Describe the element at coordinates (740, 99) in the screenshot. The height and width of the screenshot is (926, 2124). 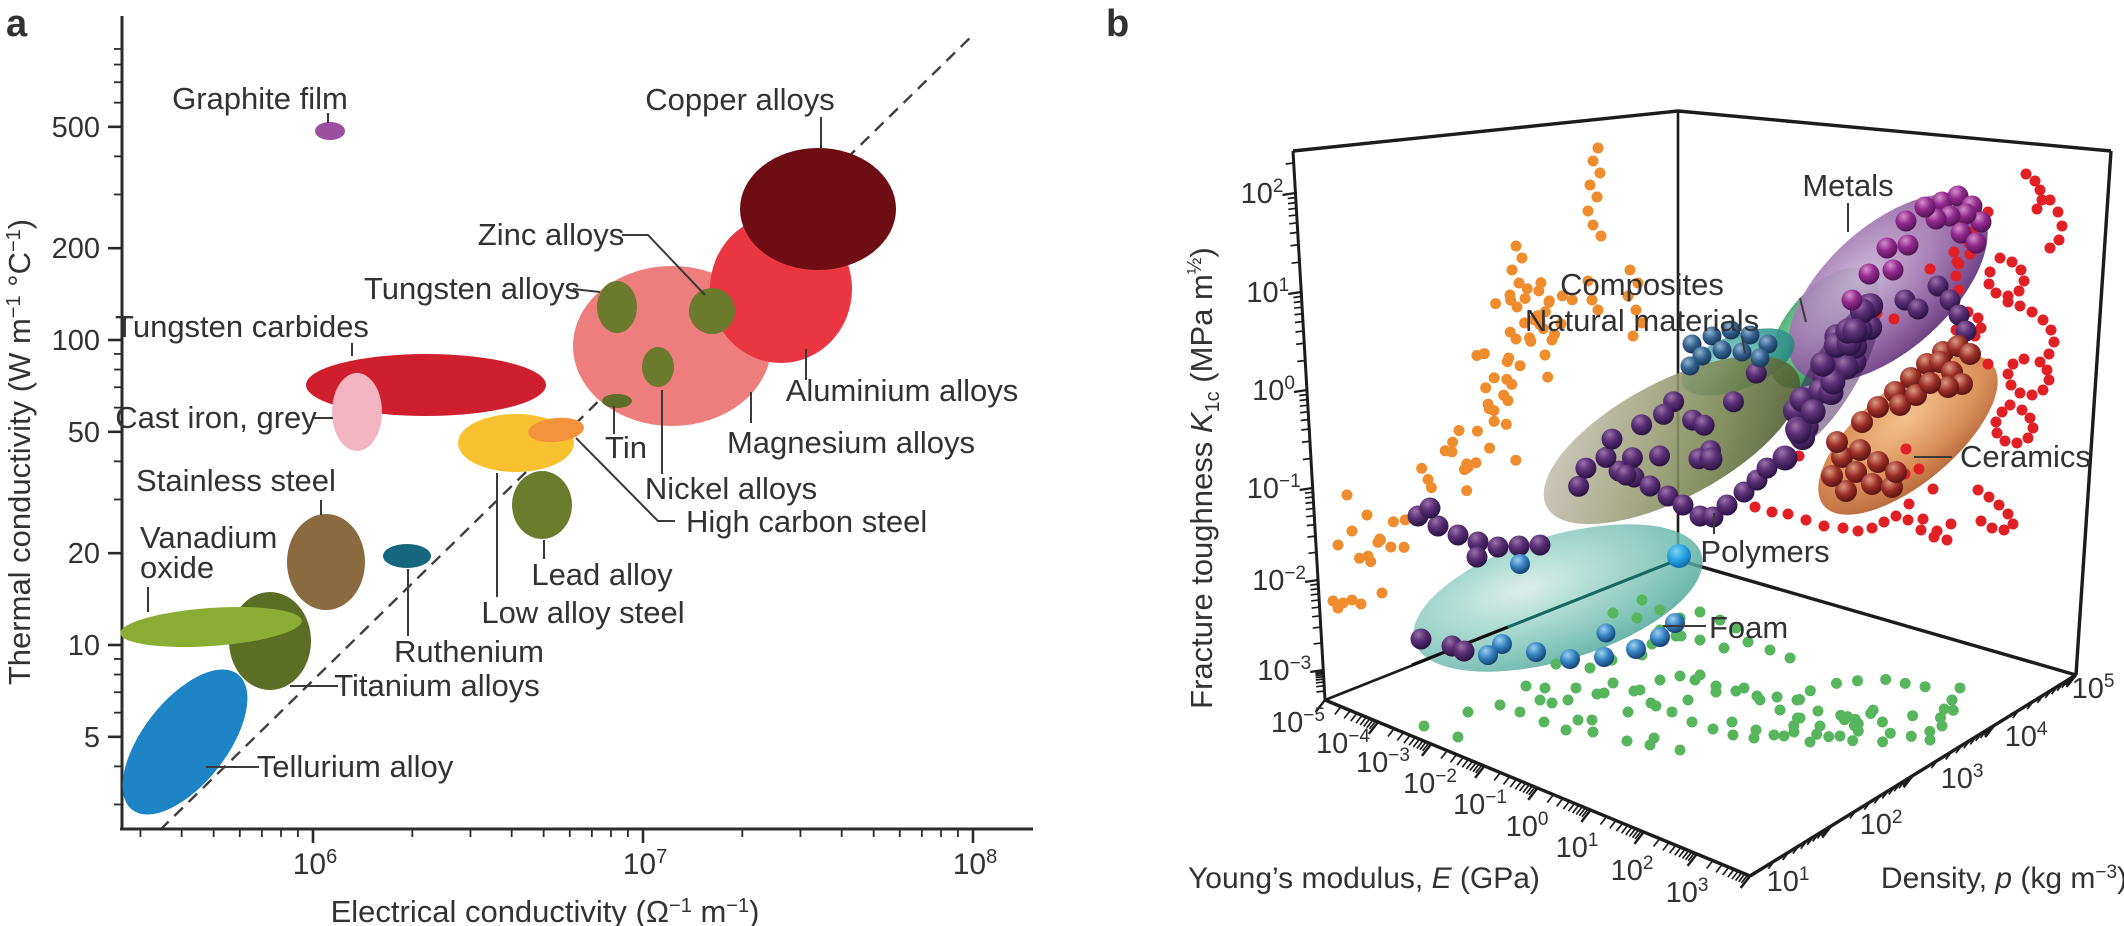
I see `svg-text: Copper alloys` at that location.